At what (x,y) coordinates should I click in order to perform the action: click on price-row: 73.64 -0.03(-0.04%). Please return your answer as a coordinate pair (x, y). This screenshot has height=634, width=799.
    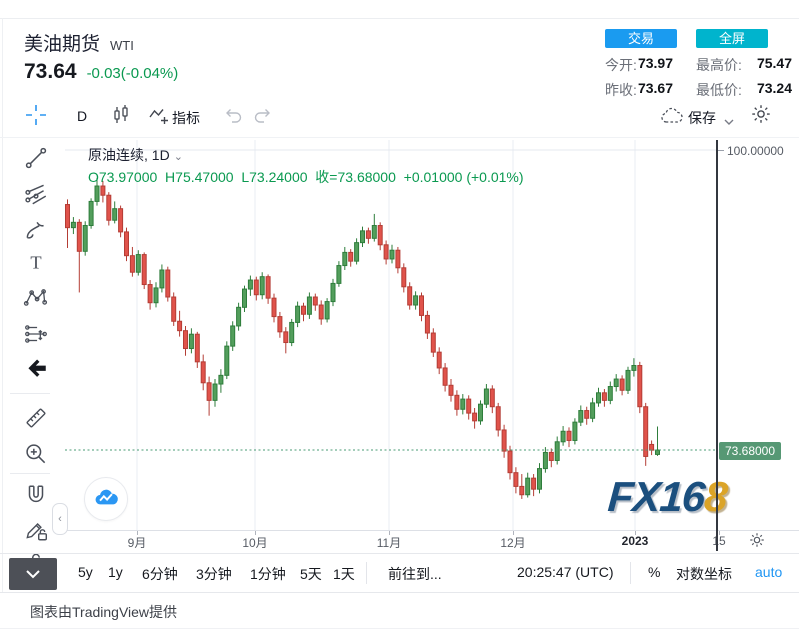
    Looking at the image, I should click on (101, 72).